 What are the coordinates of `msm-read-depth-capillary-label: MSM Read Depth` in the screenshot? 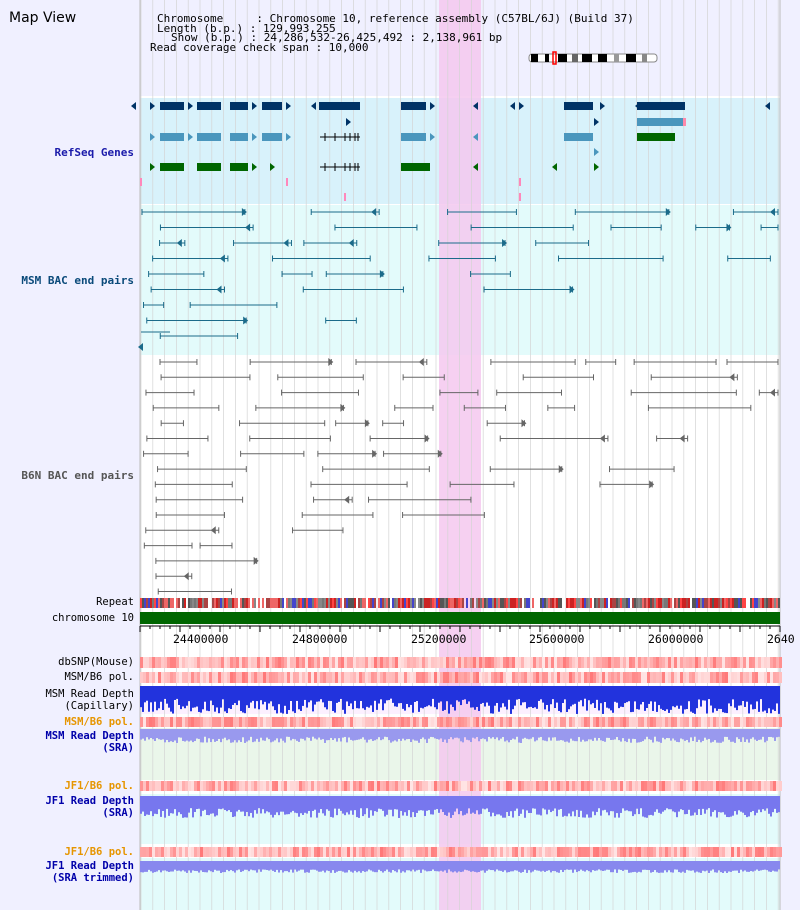 It's located at (89, 694).